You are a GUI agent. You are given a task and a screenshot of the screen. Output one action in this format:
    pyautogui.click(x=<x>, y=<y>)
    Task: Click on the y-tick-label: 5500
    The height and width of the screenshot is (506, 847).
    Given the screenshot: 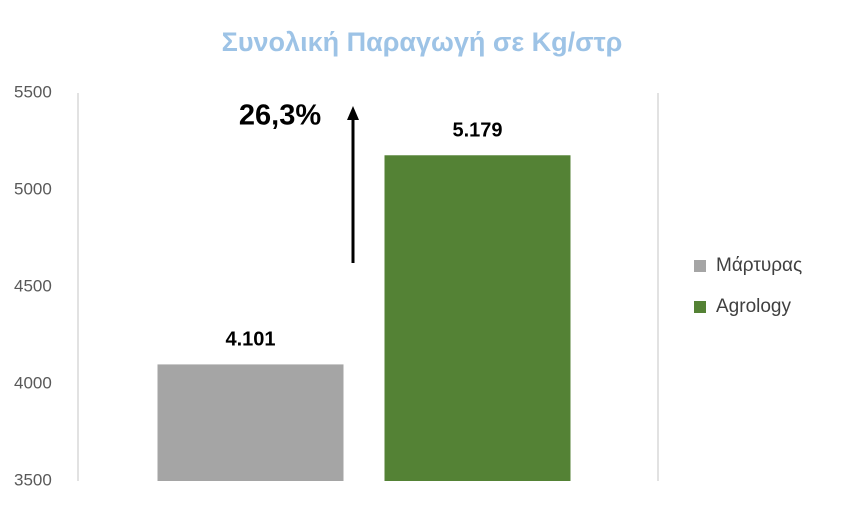 What is the action you would take?
    pyautogui.click(x=33, y=91)
    